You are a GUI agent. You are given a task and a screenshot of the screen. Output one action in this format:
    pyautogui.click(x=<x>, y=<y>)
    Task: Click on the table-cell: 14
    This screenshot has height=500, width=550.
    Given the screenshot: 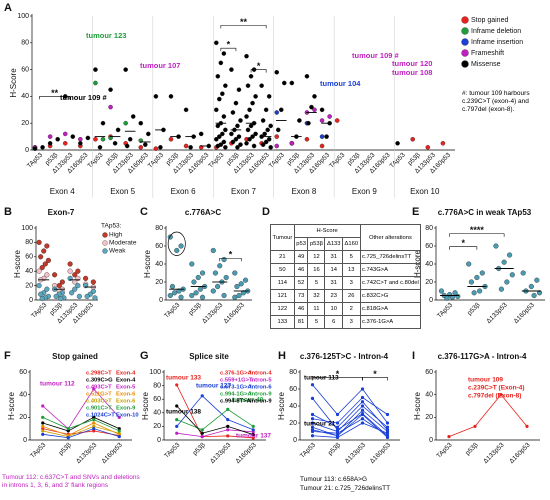 What is the action you would take?
    pyautogui.click(x=333, y=270)
    